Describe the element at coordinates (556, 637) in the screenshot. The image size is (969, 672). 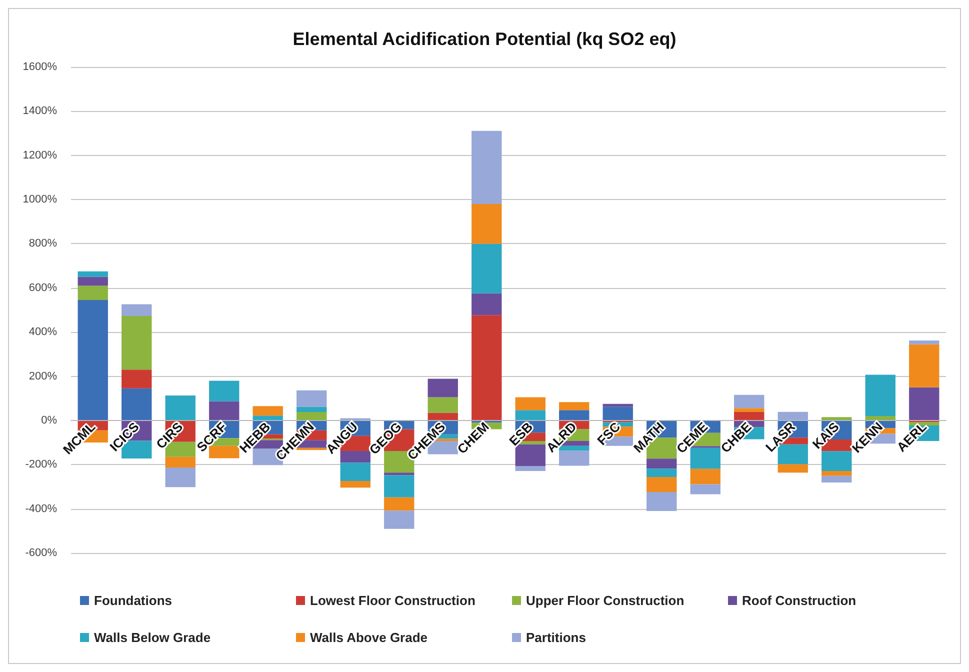
I see `legend-label: Partitions` at that location.